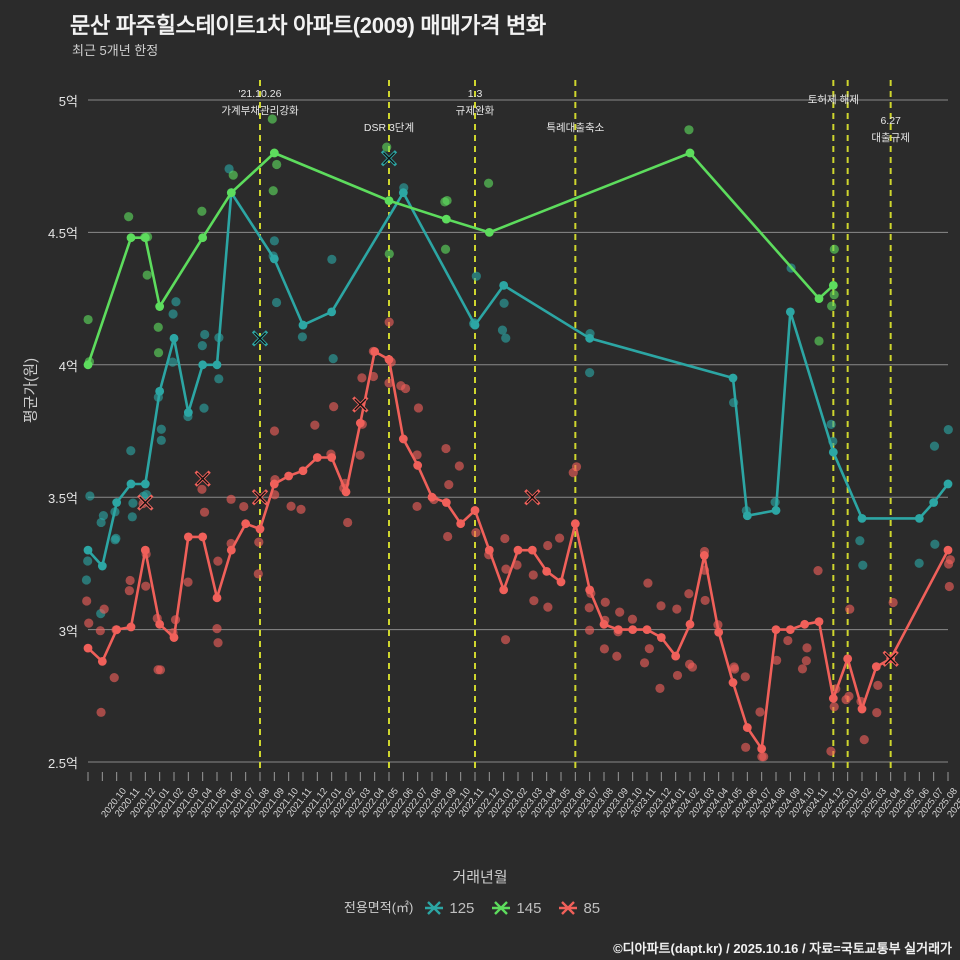 The width and height of the screenshot is (960, 960). I want to click on y-axis-tick-label: 2.5억, so click(62, 763).